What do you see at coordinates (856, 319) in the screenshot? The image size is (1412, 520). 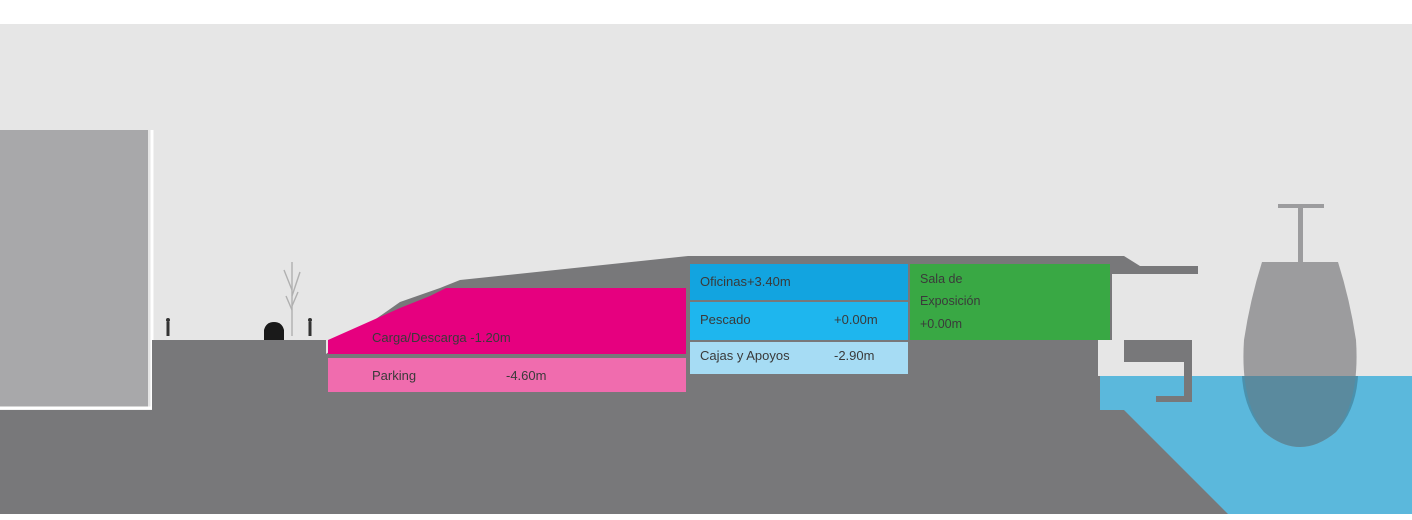 I see `label-pescado-level: +0.00m` at bounding box center [856, 319].